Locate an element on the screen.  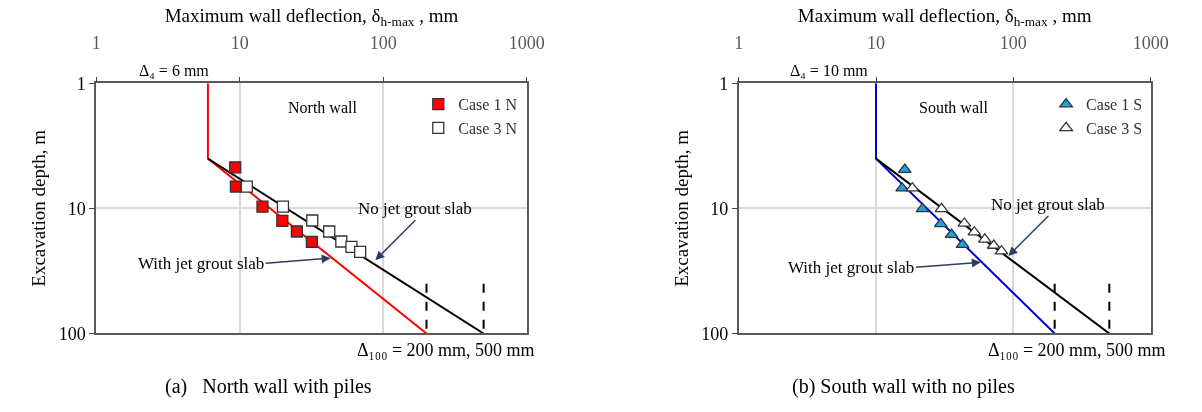
legend-label: Case 3 N is located at coordinates (488, 129).